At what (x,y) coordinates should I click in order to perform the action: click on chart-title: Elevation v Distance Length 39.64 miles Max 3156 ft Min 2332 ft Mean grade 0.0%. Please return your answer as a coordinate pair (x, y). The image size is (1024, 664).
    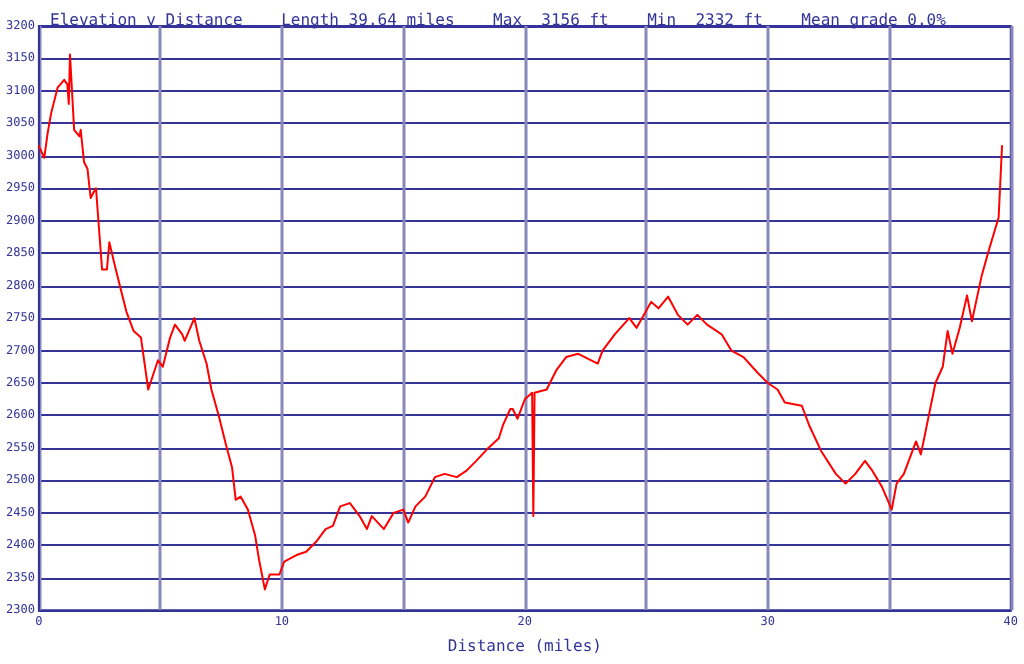
    Looking at the image, I should click on (498, 20).